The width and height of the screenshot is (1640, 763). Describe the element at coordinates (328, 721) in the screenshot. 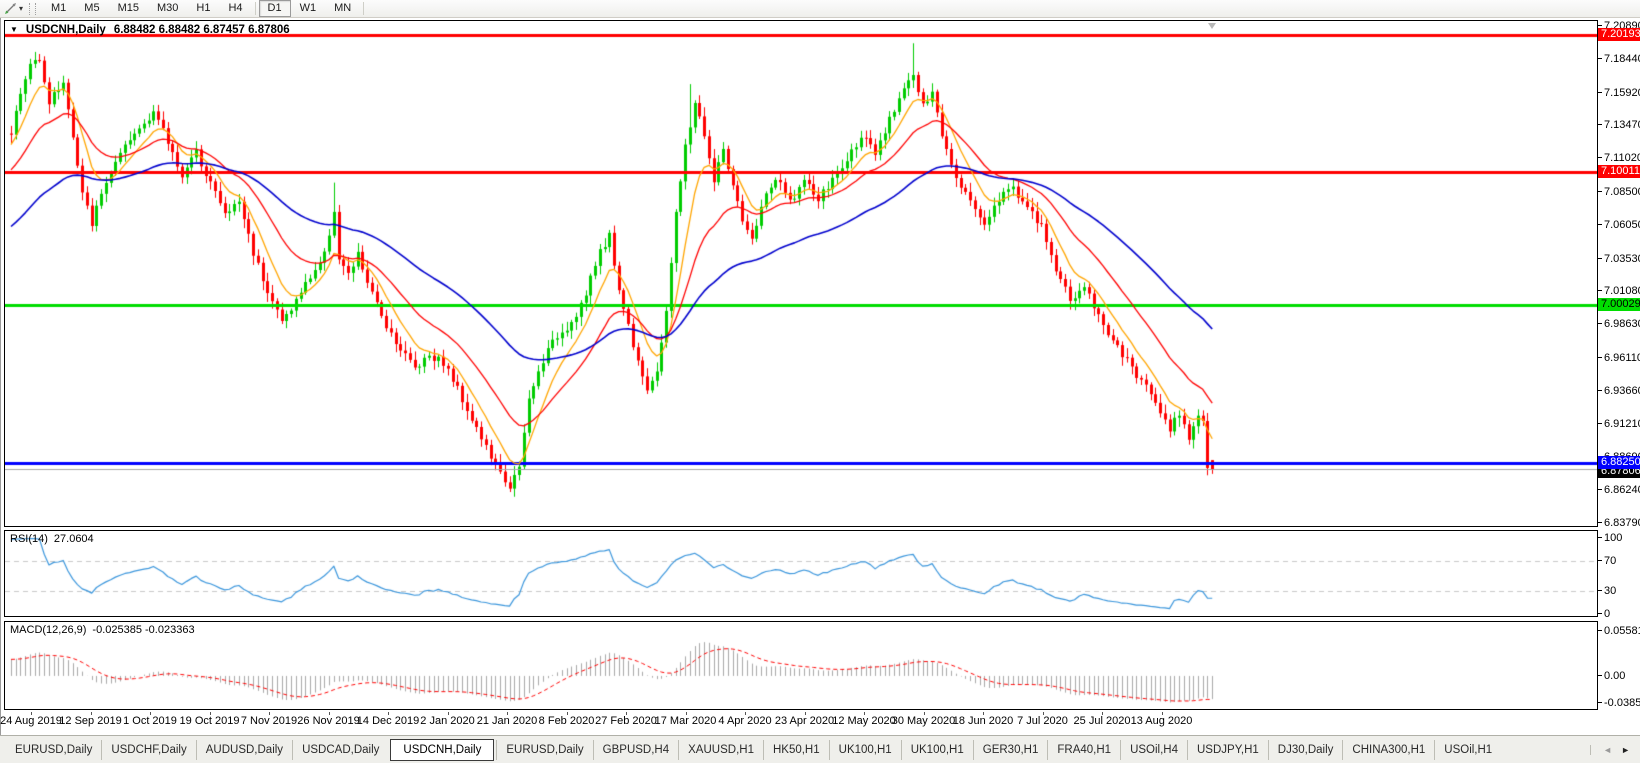

I see `time-axis-label: 26 Nov 2019` at that location.